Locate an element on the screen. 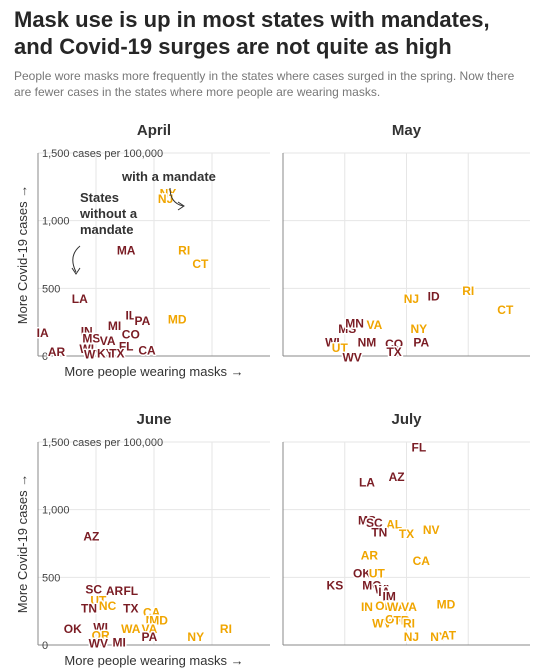 Image resolution: width=540 pixels, height=671 pixels. annotation-without-mandate-line: mandate is located at coordinates (106, 229).